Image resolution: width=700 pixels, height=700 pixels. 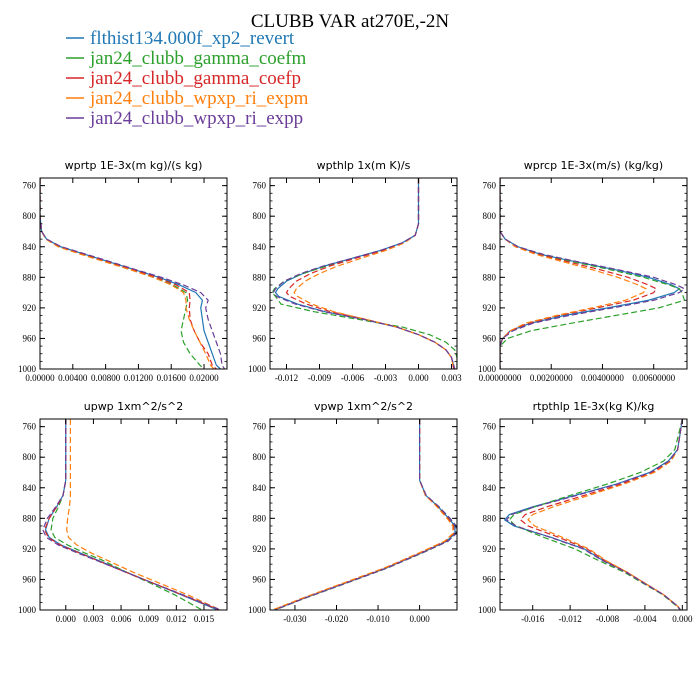 I want to click on x-tick-label: 0.02000, so click(x=204, y=378).